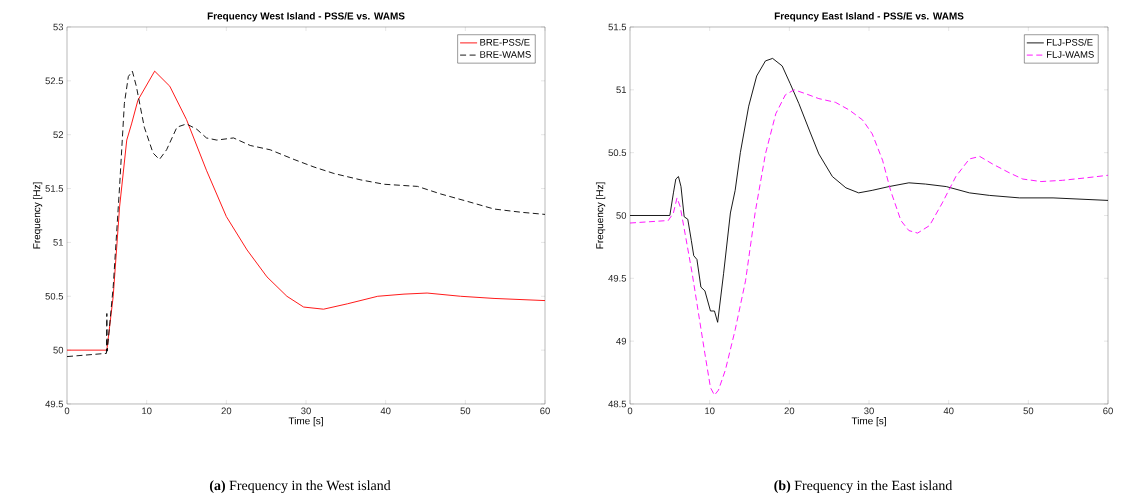 This screenshot has width=1123, height=499. I want to click on y-tick-label: 52, so click(58, 135).